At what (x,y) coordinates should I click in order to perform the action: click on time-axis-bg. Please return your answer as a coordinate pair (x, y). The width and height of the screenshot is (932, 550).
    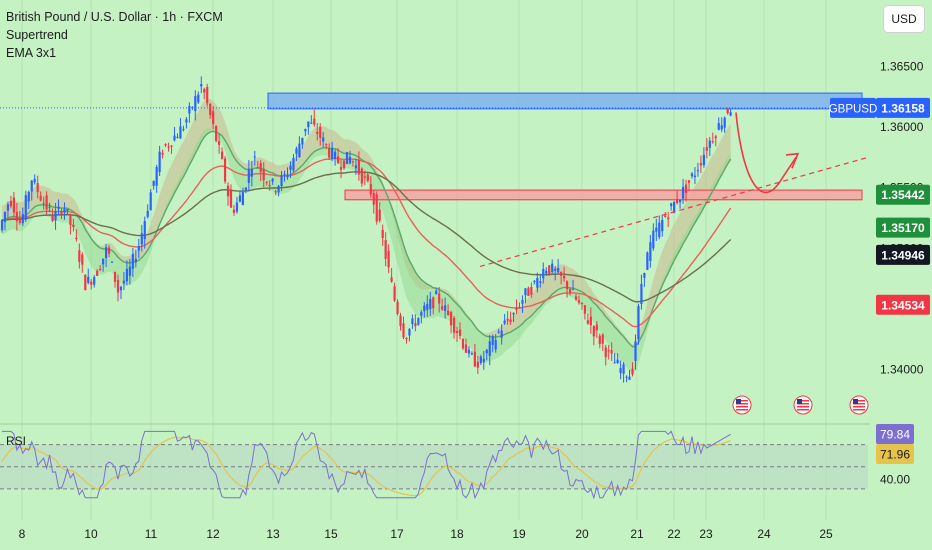
    Looking at the image, I should click on (466, 535).